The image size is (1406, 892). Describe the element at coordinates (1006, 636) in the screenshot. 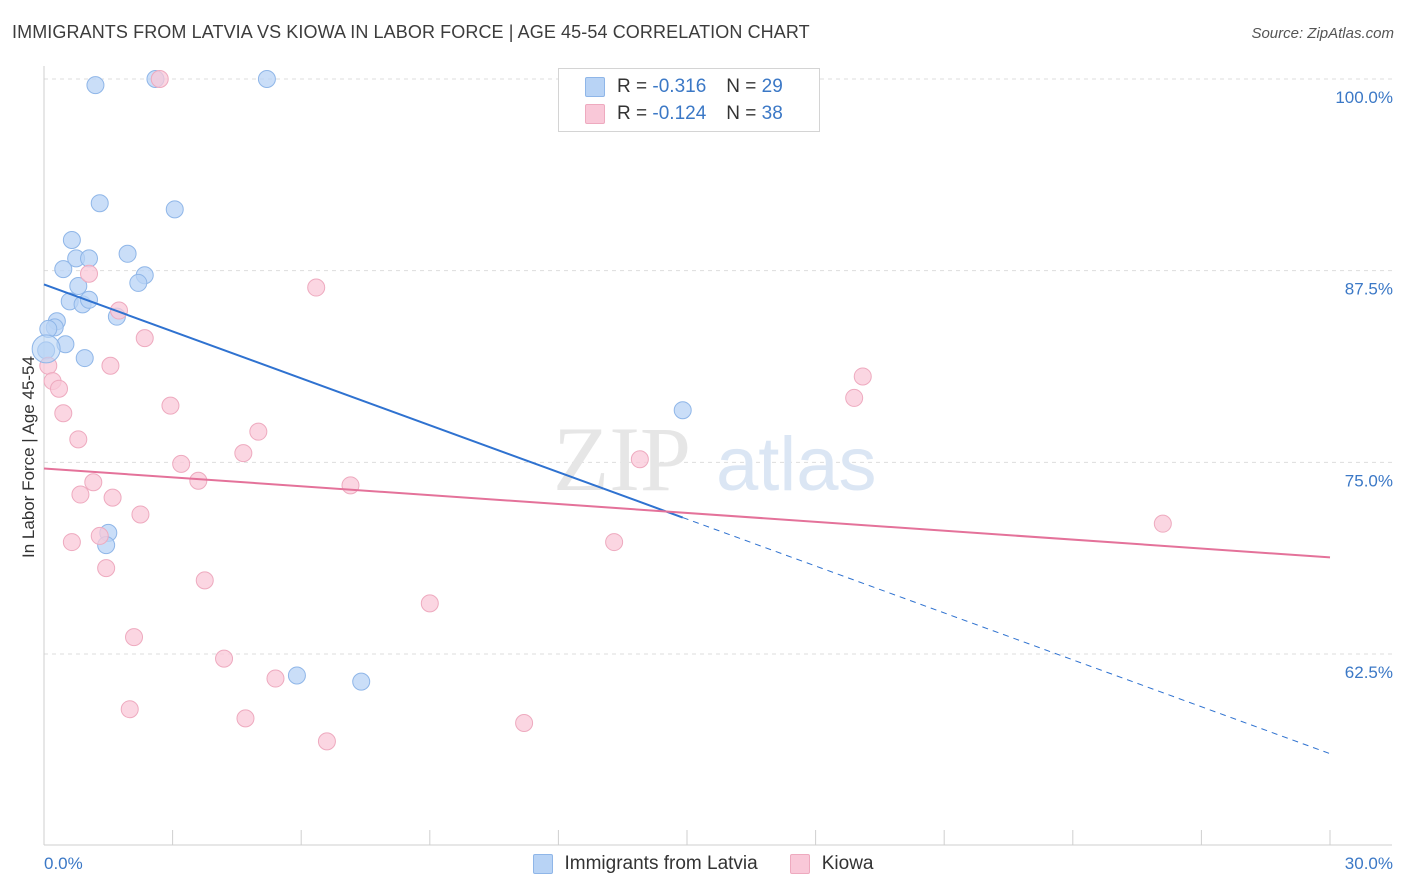

I see `latvia-trendline-extension` at that location.